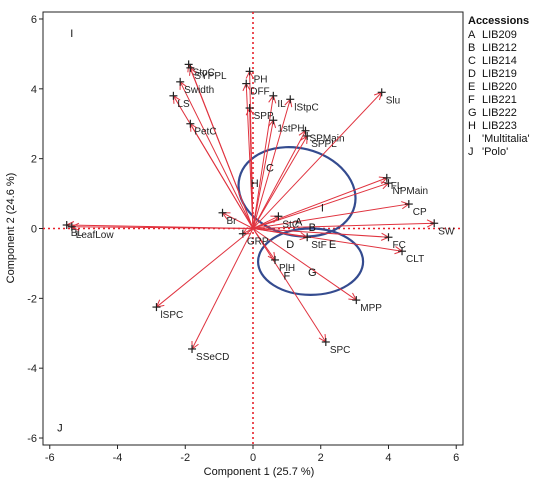 The width and height of the screenshot is (550, 482). Describe the element at coordinates (472, 126) in the screenshot. I see `legend-entry-key: H` at that location.